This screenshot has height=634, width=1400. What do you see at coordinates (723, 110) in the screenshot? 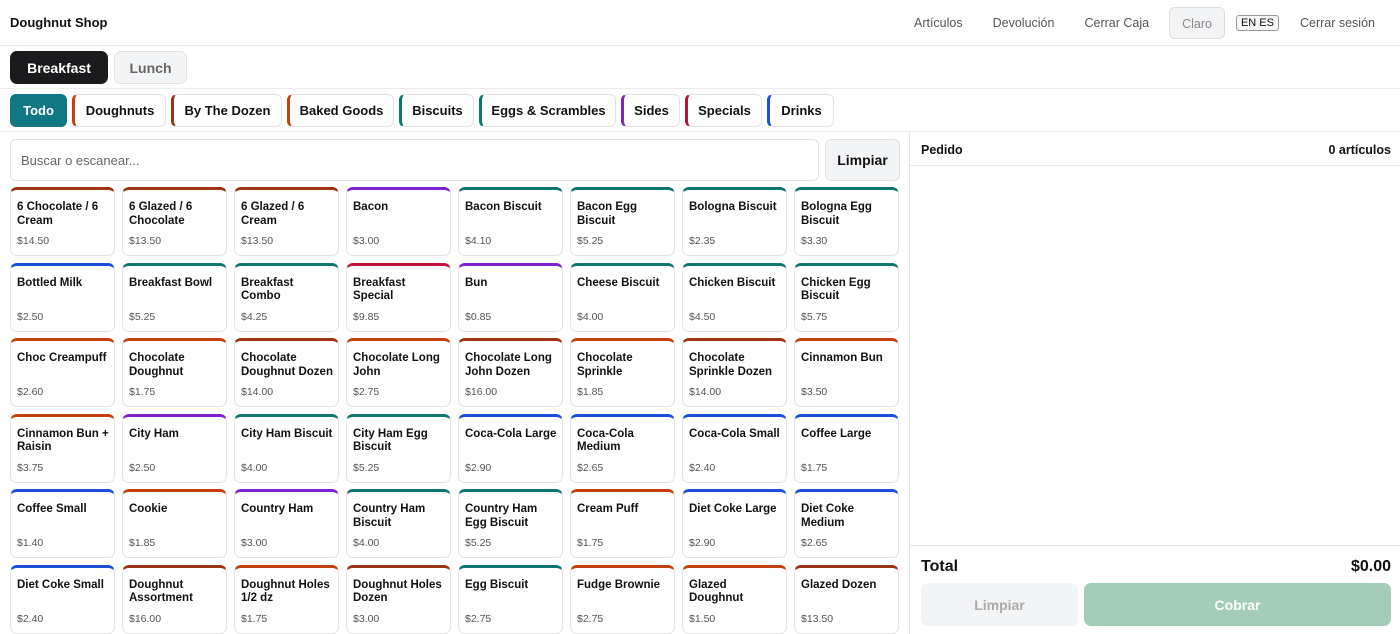
I see `category-tab-specials: Specials` at bounding box center [723, 110].